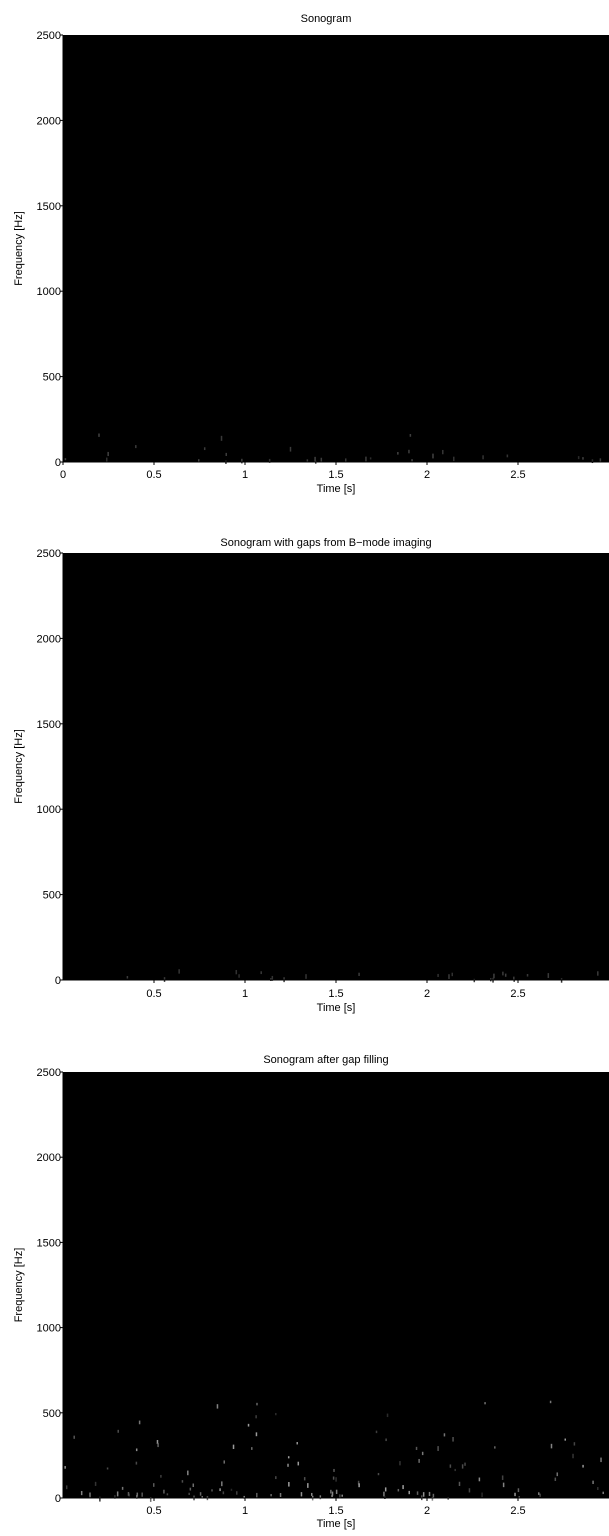 This screenshot has height=1536, width=609. Describe the element at coordinates (326, 19) in the screenshot. I see `chart-title: Sonogram` at that location.